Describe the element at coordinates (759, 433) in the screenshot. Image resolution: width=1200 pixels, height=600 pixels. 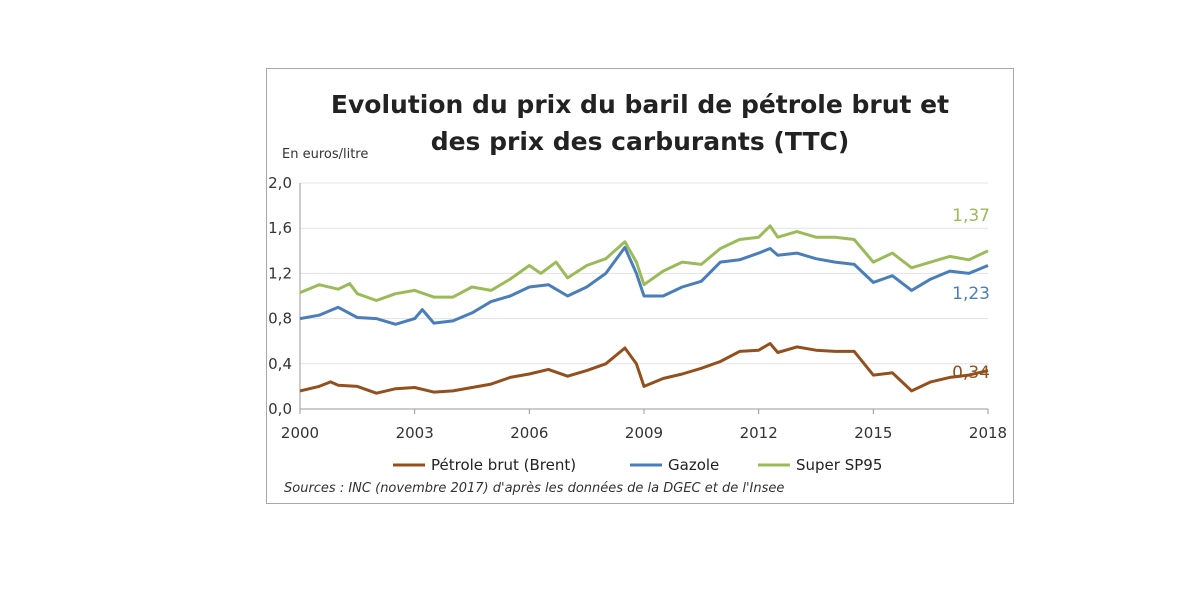
I see `x-tick-label: 2012` at that location.